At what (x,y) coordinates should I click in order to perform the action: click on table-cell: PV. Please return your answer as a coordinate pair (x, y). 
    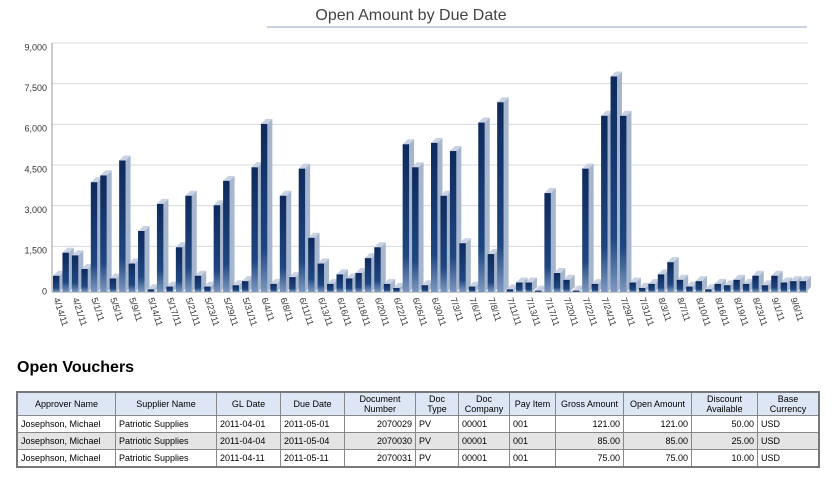
    Looking at the image, I should click on (437, 458).